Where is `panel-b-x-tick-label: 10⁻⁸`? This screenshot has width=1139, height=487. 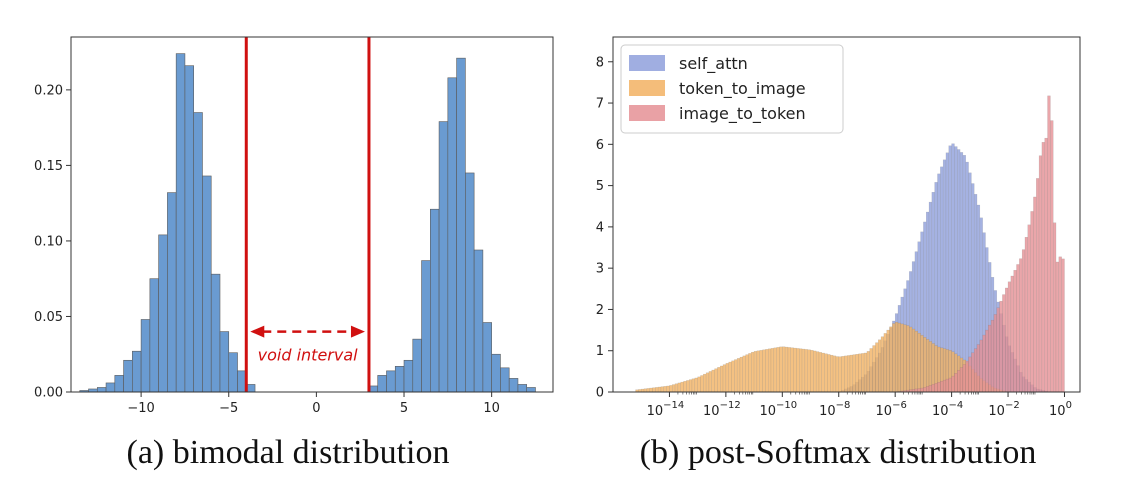
panel-b-x-tick-label: 10⁻⁸ is located at coordinates (834, 409).